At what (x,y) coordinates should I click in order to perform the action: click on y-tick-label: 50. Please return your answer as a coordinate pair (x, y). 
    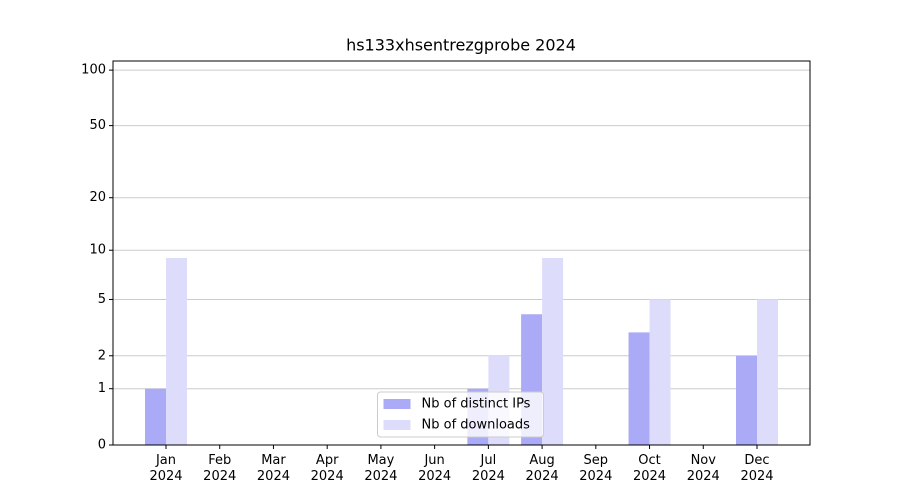
    Looking at the image, I should click on (97, 125).